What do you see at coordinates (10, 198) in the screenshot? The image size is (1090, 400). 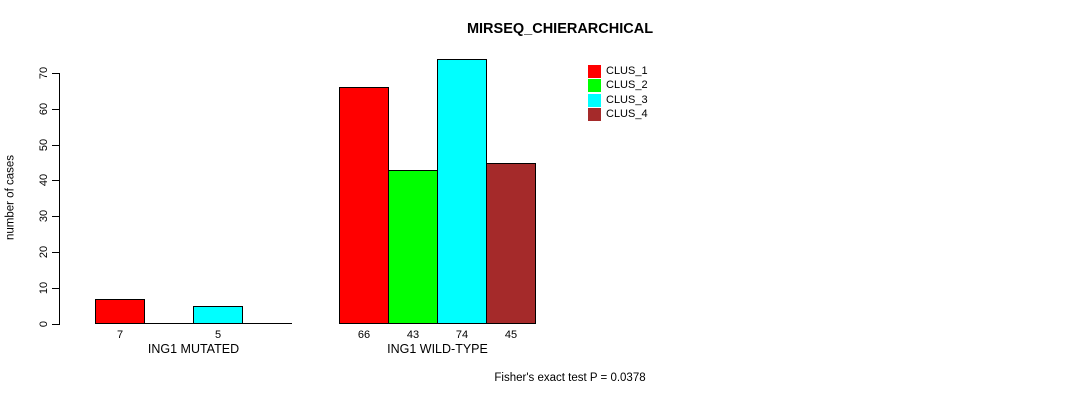 I see `y-axis-label: number of cases` at bounding box center [10, 198].